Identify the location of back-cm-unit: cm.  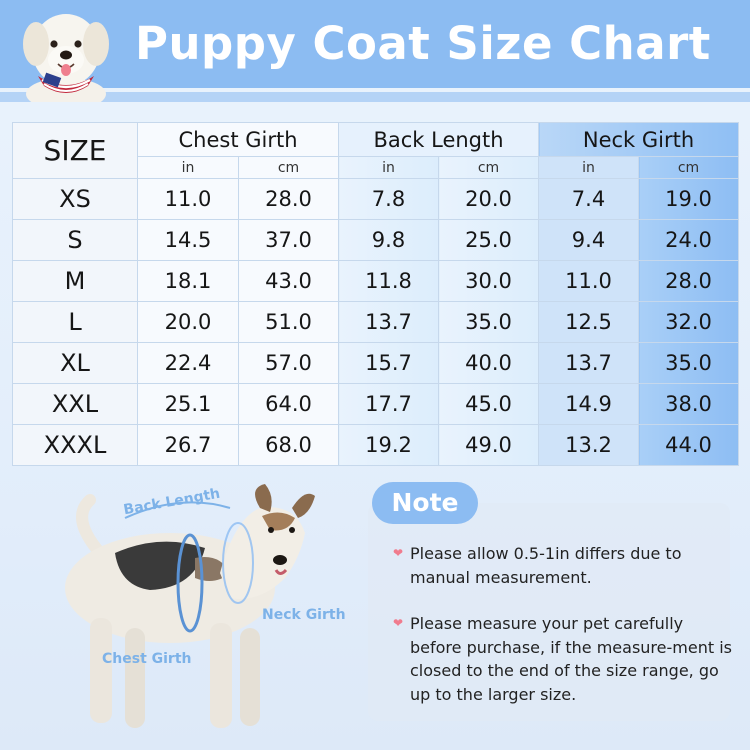
(488, 167).